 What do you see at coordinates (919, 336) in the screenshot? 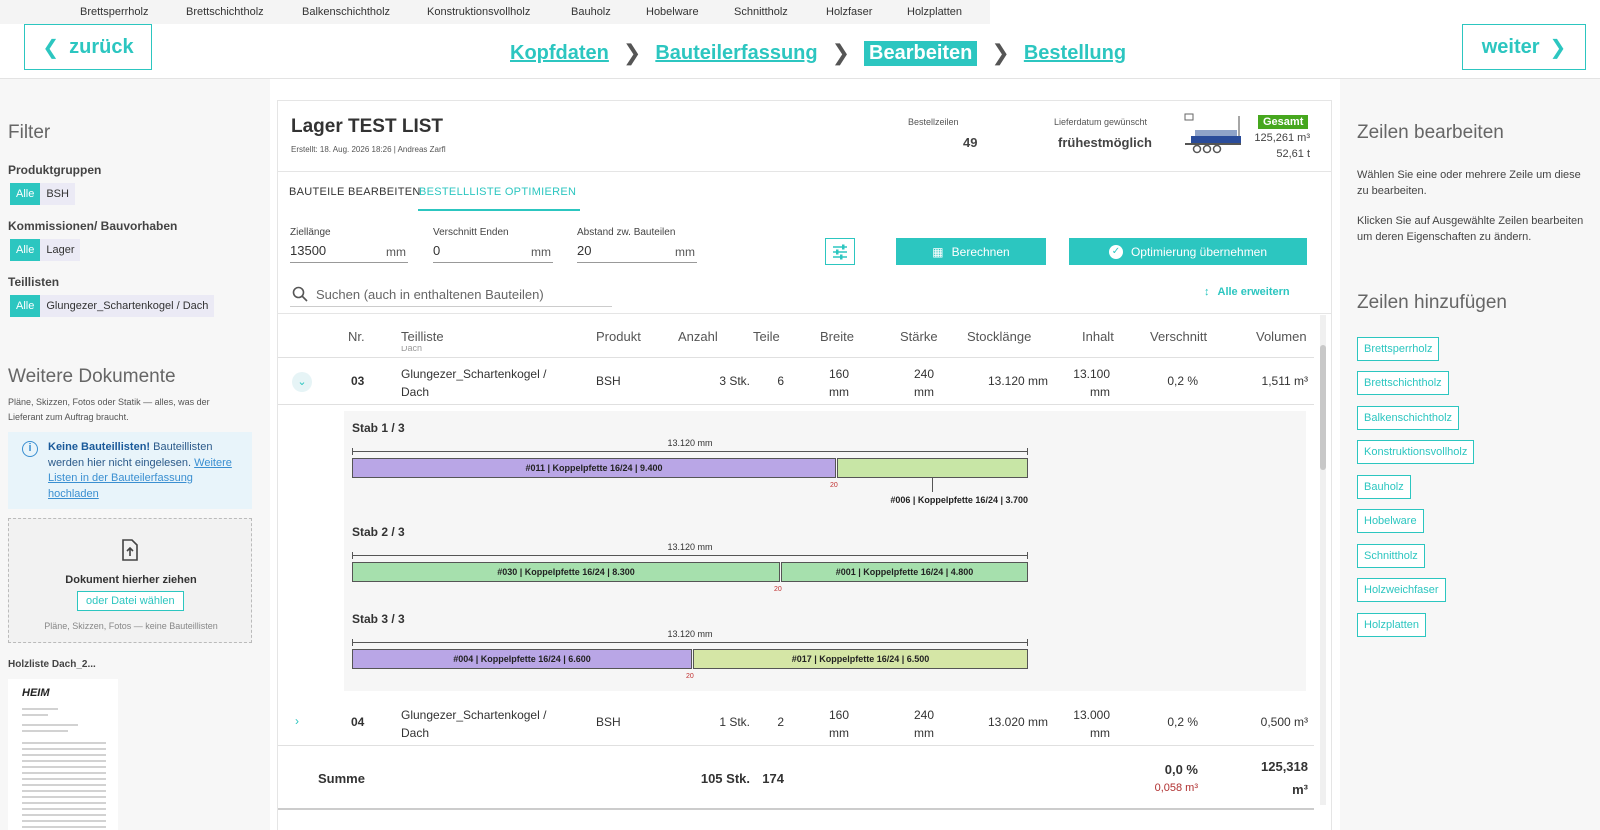
I see `col-header-staerke: Stärke` at bounding box center [919, 336].